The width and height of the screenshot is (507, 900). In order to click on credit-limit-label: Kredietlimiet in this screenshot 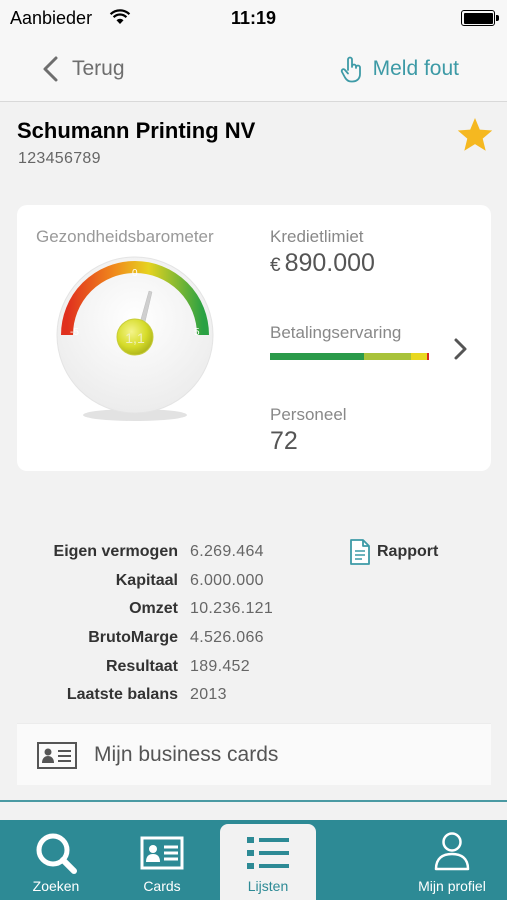, I will do `click(317, 236)`.